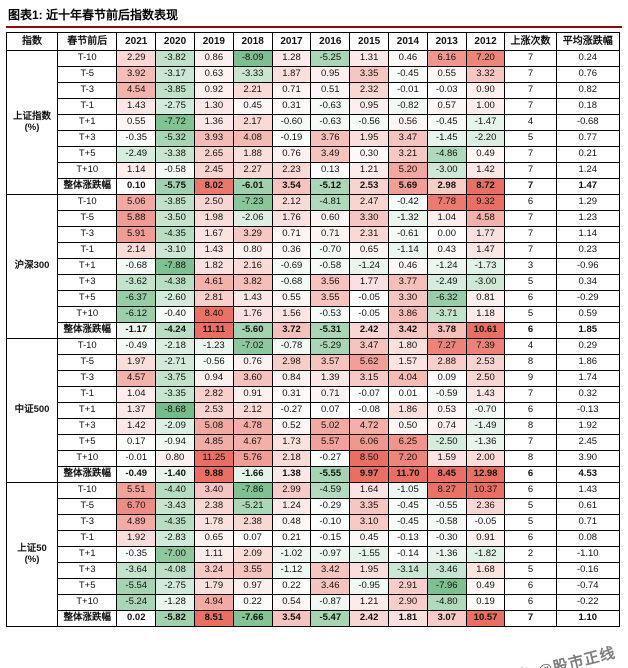 The height and width of the screenshot is (668, 628). I want to click on value-cell: 0.80, so click(175, 458).